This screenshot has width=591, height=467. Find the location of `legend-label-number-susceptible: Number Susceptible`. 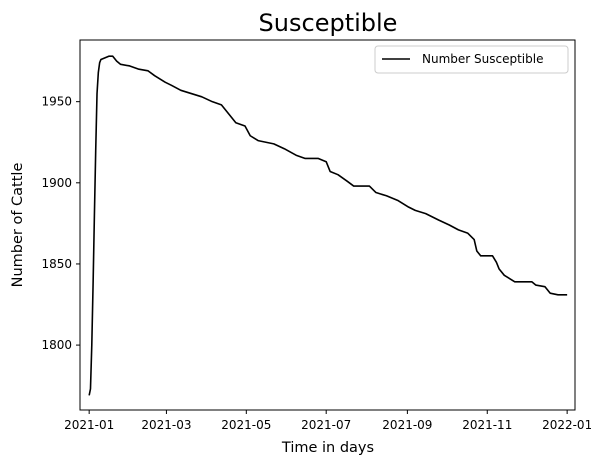

legend-label-number-susceptible: Number Susceptible is located at coordinates (482, 59).